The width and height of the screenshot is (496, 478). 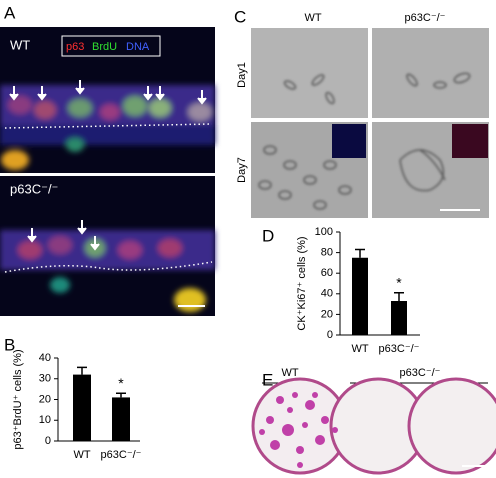 What do you see at coordinates (107, 100) in the screenshot?
I see `micrograph-wt` at bounding box center [107, 100].